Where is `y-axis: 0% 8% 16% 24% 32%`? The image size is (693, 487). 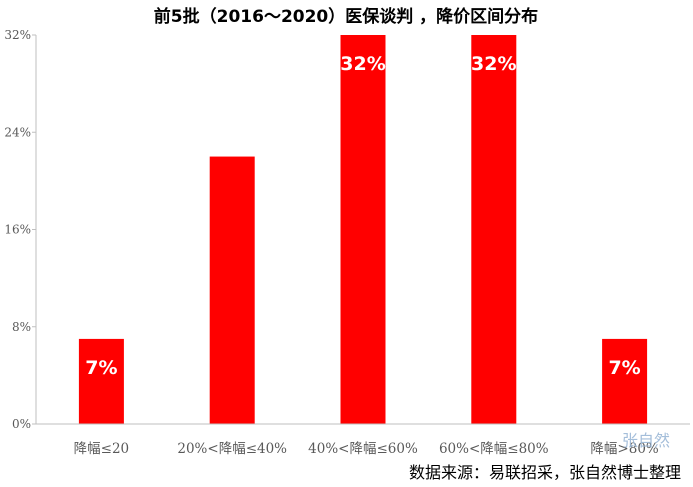
y-axis: 0% 8% 16% 24% 32% is located at coordinates (20, 229).